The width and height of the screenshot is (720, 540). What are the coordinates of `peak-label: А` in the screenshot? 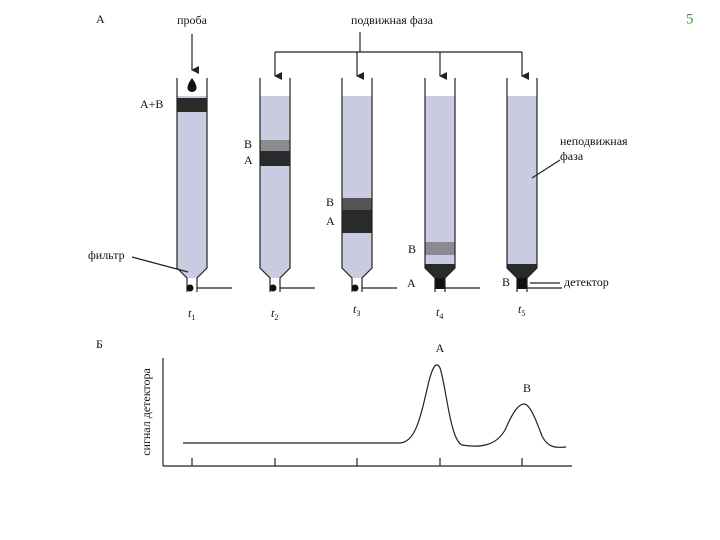 It's located at (440, 348).